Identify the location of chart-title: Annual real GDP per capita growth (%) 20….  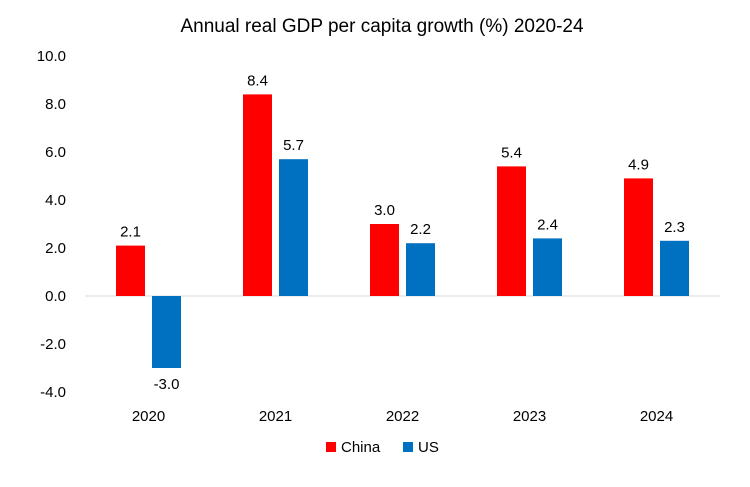
(382, 26).